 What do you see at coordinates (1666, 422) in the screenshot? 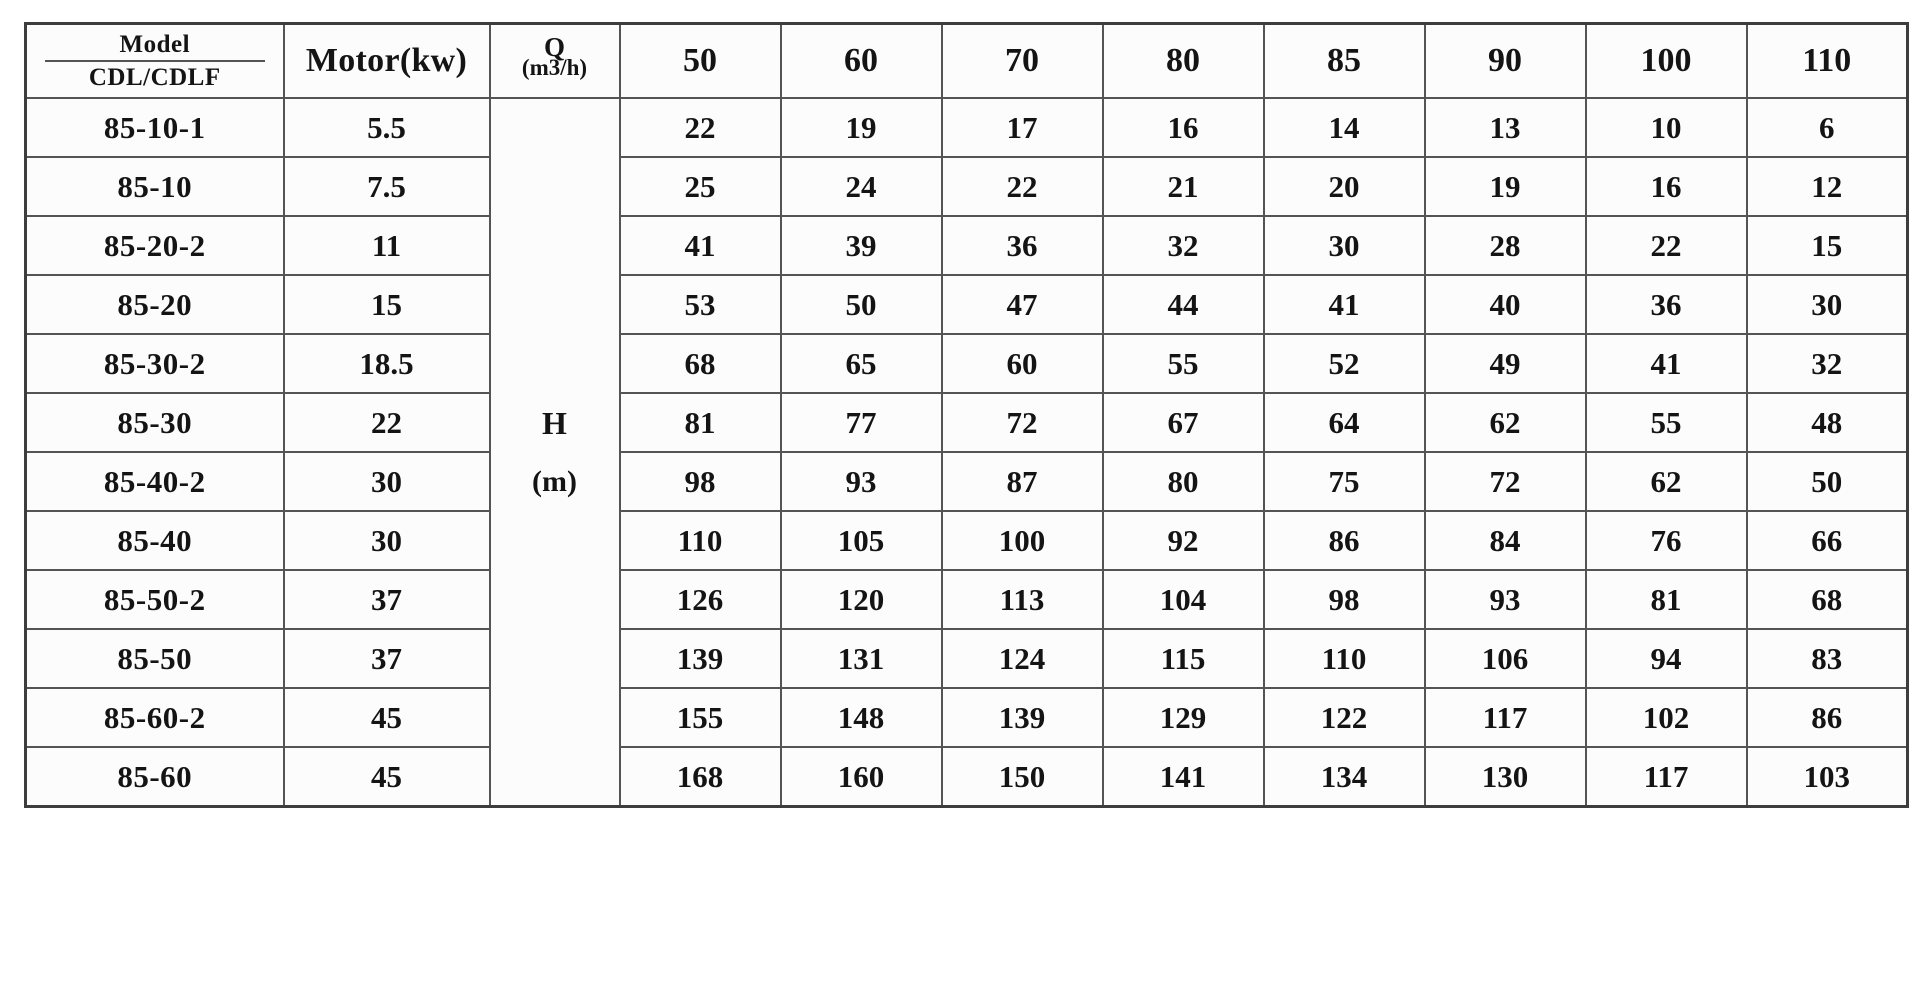
I see `cell-head: 55` at bounding box center [1666, 422].